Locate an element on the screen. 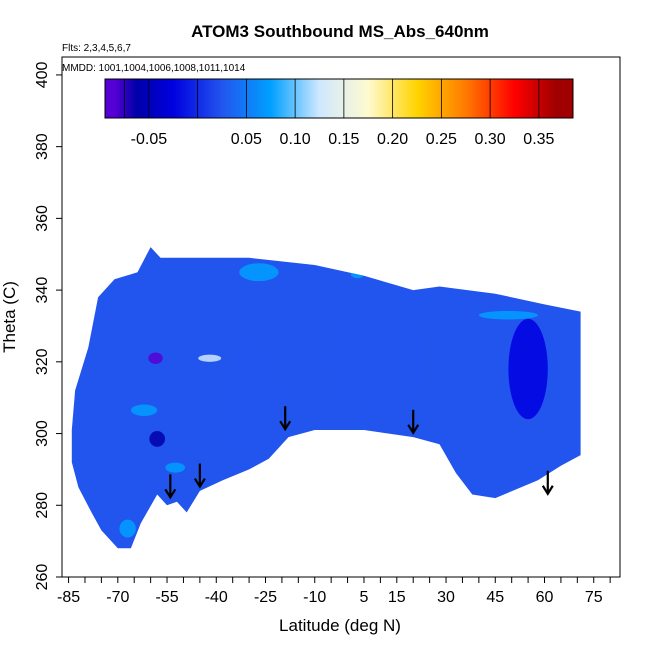 The width and height of the screenshot is (650, 650). colorbar-fill is located at coordinates (339, 98).